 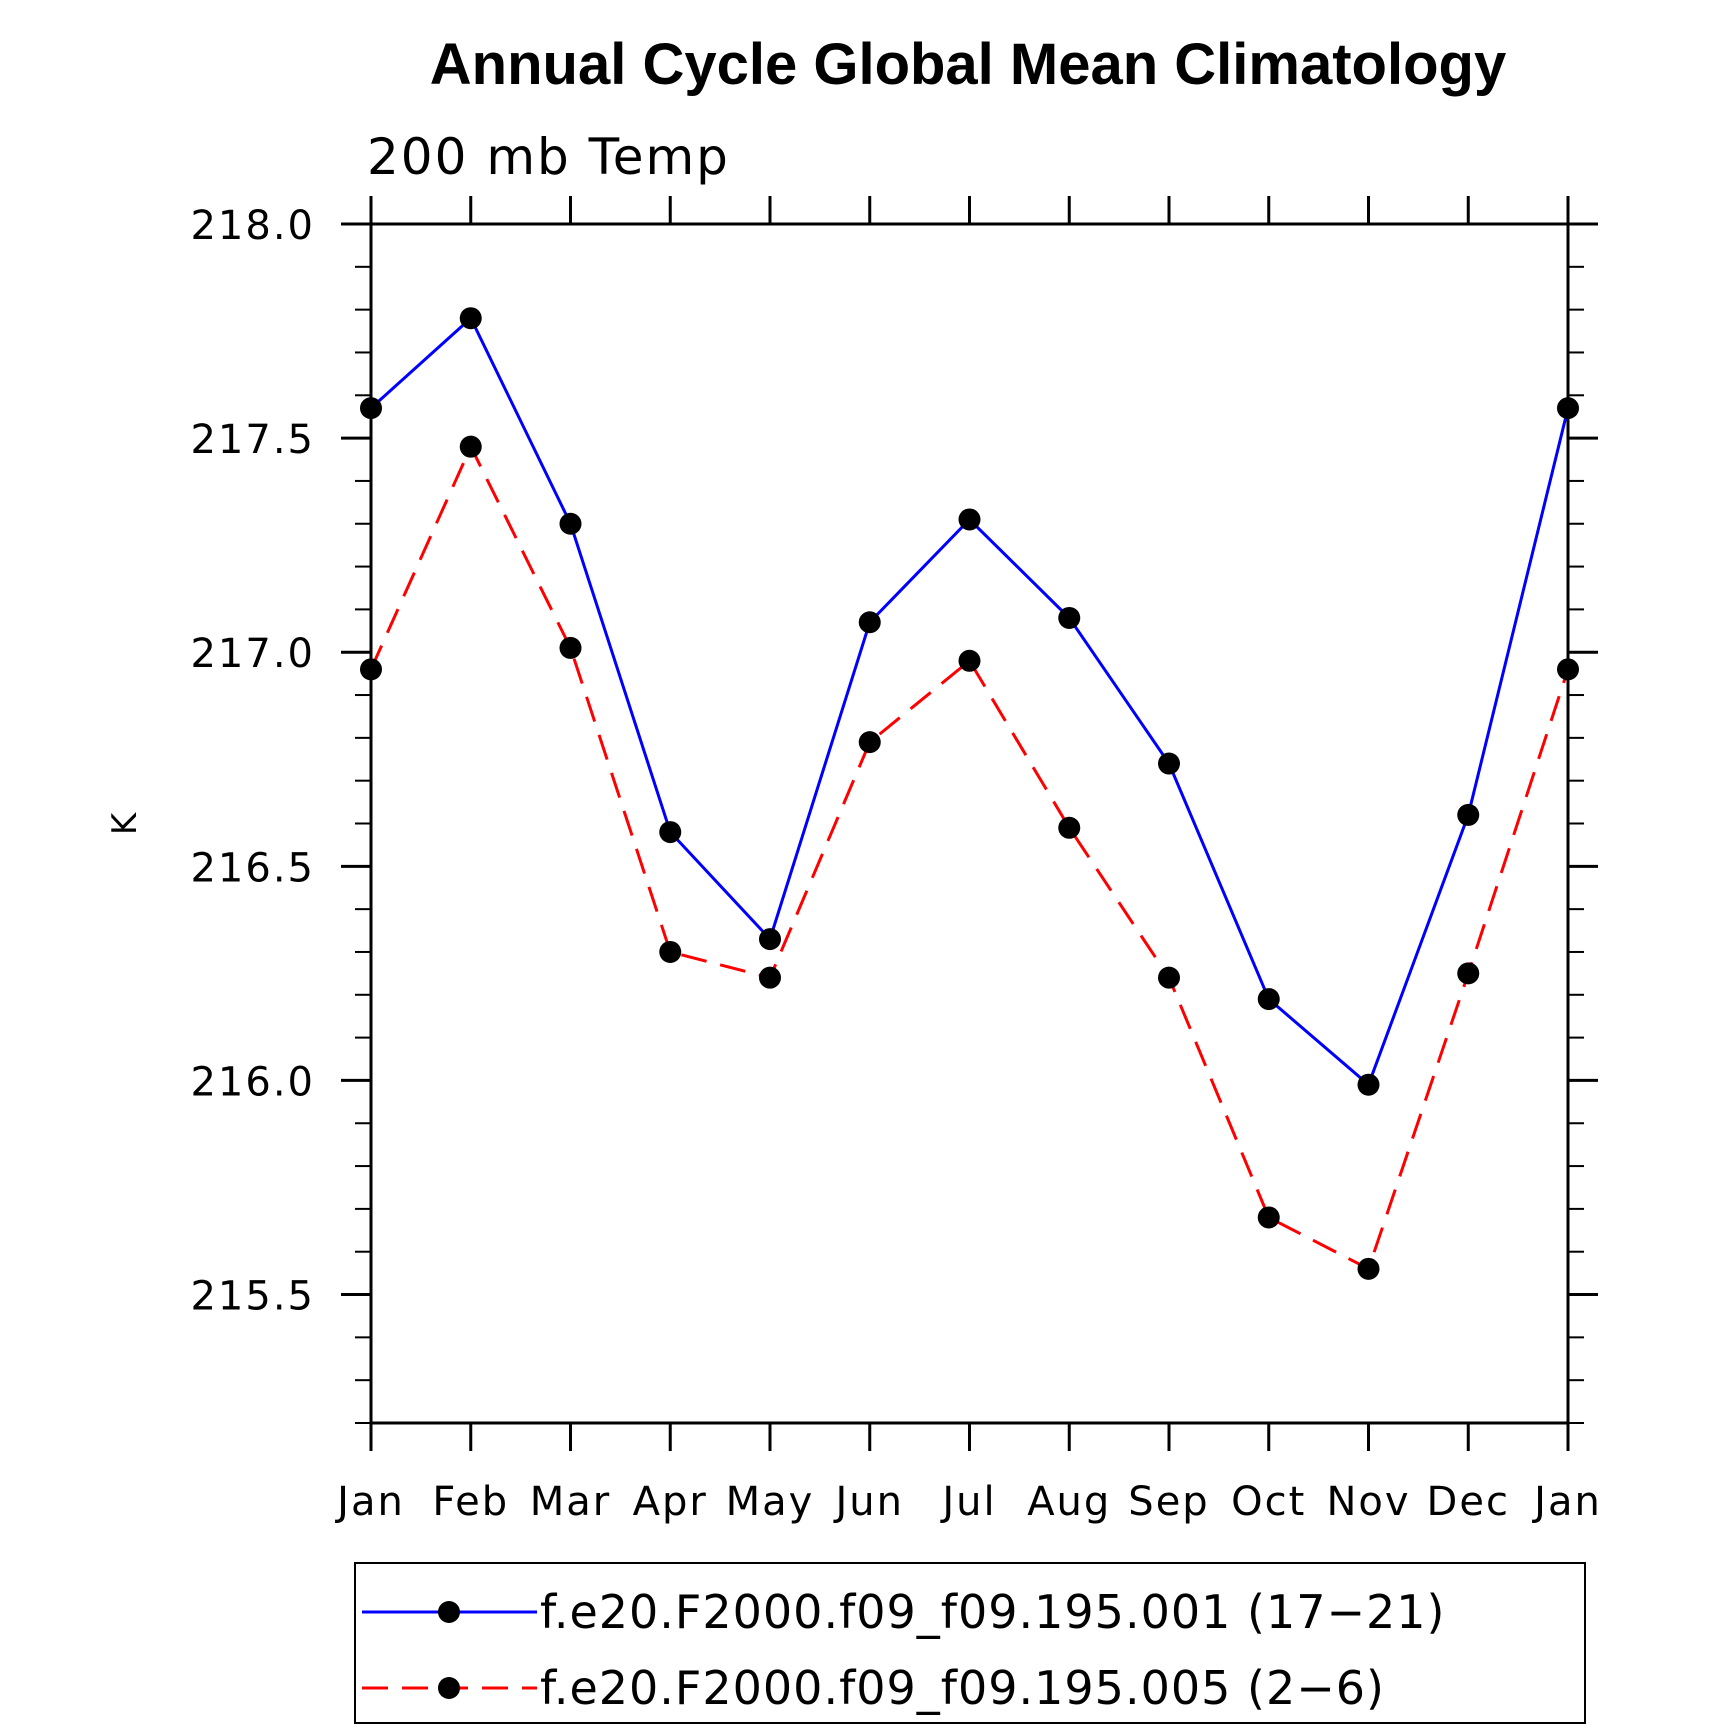 What do you see at coordinates (252, 1082) in the screenshot?
I see `y-tick-label: 216.0` at bounding box center [252, 1082].